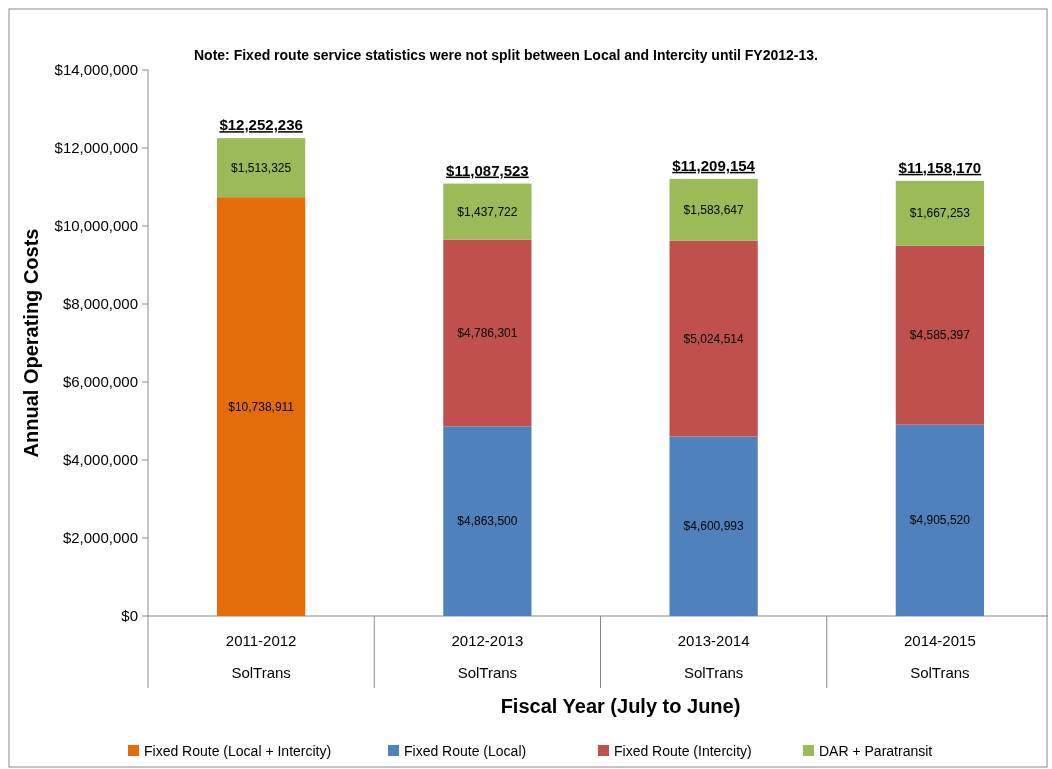  What do you see at coordinates (129, 615) in the screenshot?
I see `y-tick-label: $0` at bounding box center [129, 615].